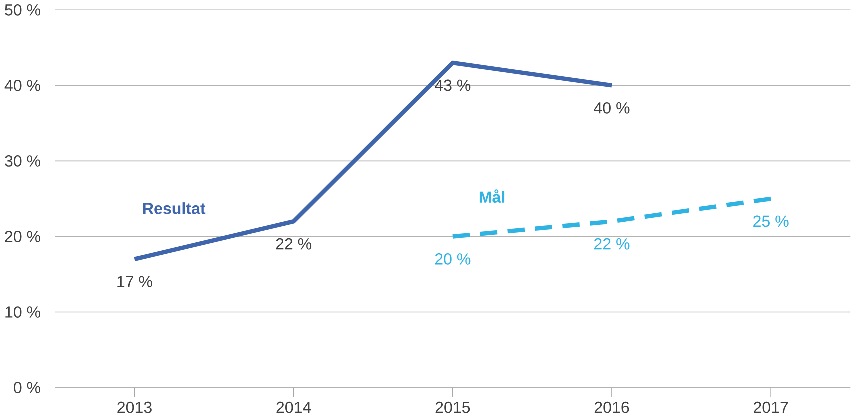  Describe the element at coordinates (452, 86) in the screenshot. I see `data-label: 43 %` at that location.